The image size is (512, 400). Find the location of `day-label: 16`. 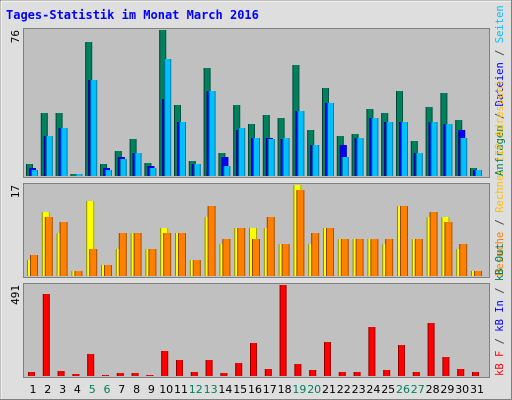

day-label: 16 is located at coordinates (255, 389).